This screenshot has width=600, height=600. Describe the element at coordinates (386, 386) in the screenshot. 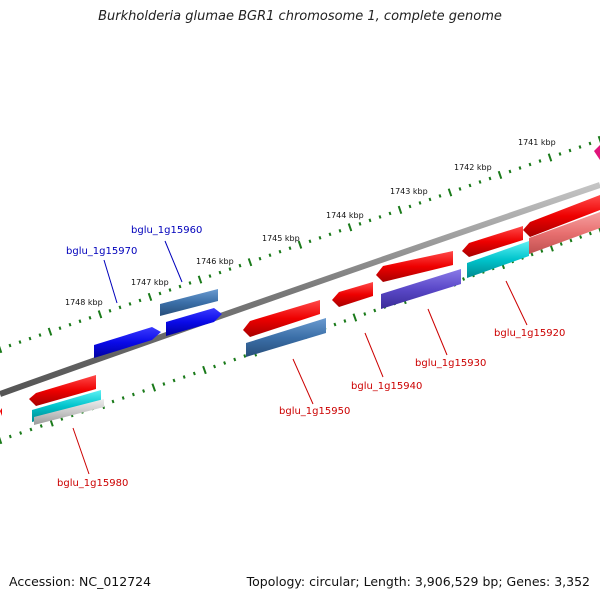

I see `label-bglu_1g15940: bglu_1g15940` at that location.